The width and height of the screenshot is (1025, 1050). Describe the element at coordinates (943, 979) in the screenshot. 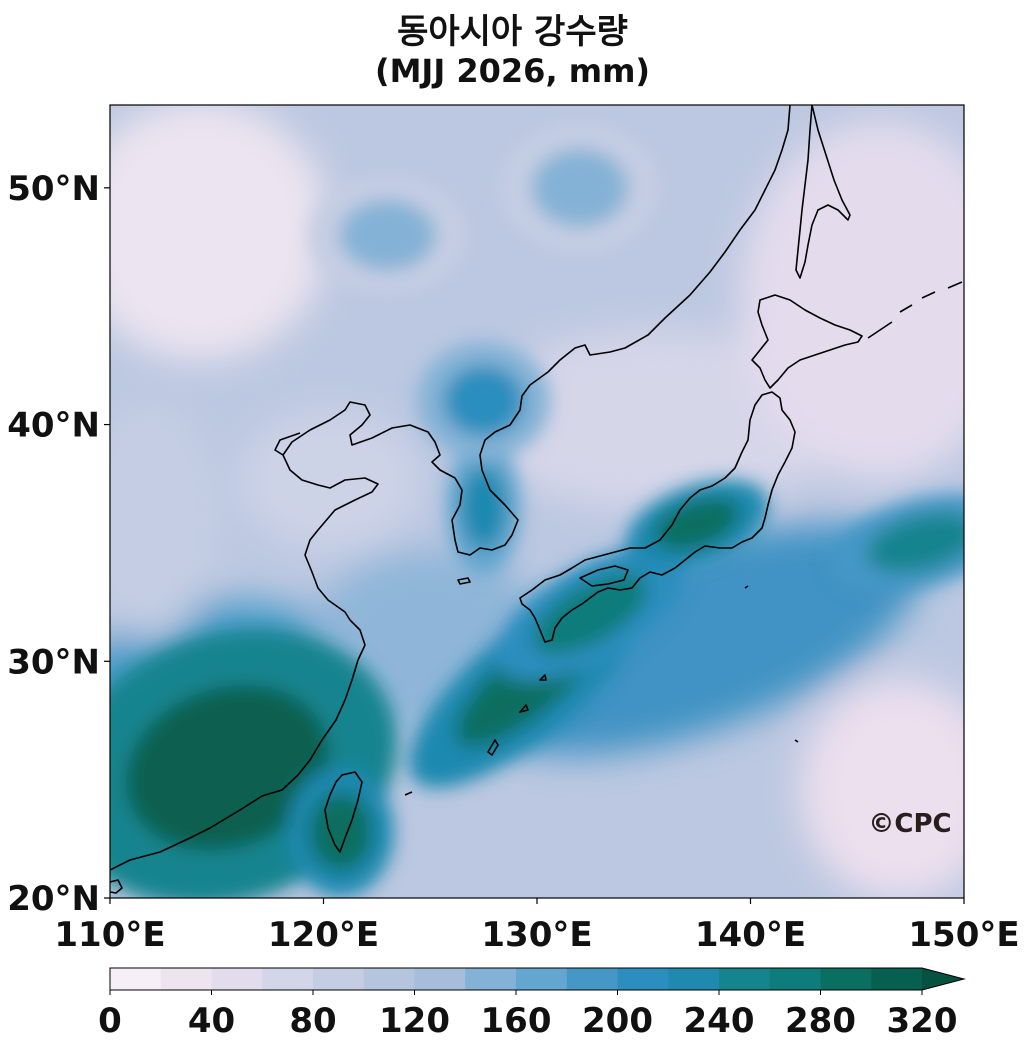

I see `colorbar-extend-arrow` at that location.